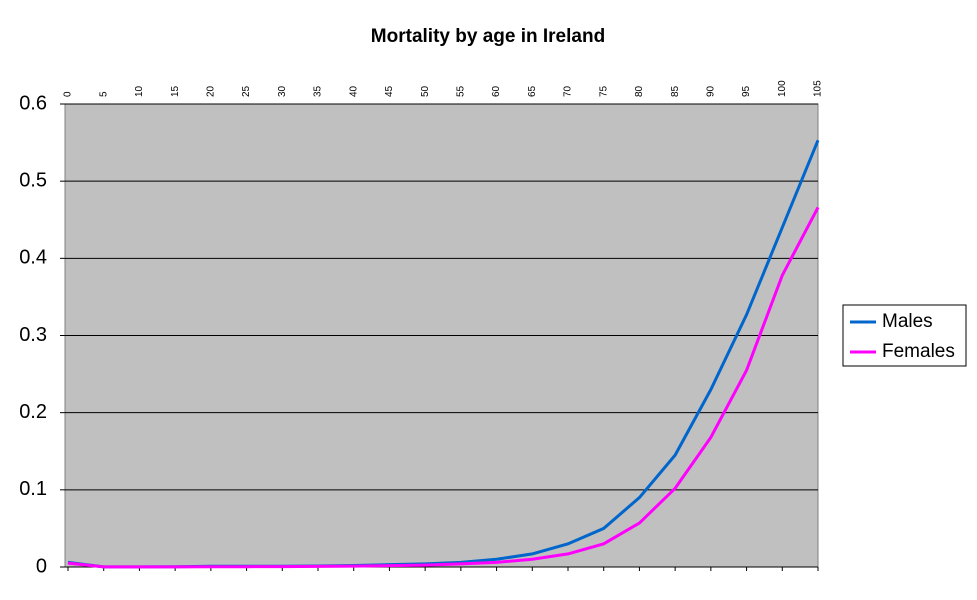  Describe the element at coordinates (175, 91) in the screenshot. I see `x-tick-label: 15` at that location.